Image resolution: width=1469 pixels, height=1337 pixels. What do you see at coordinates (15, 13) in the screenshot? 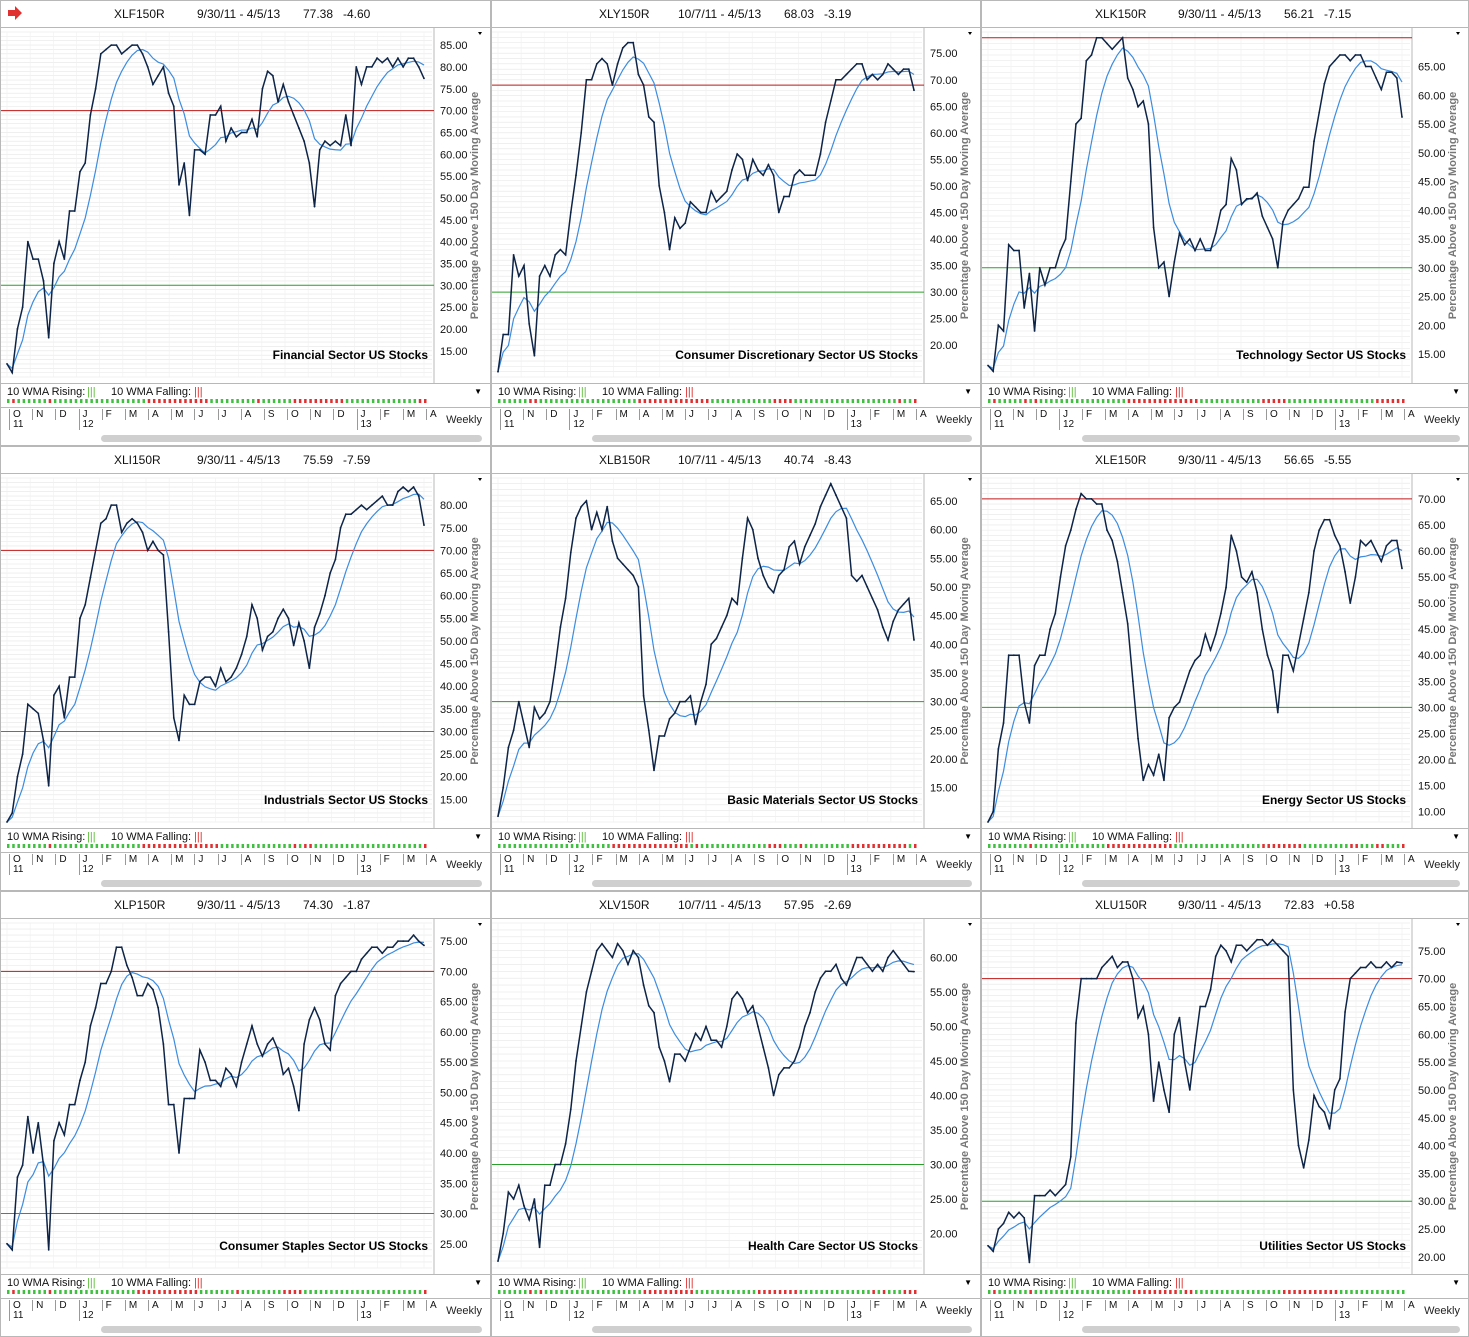
I see `red-arrow-icon` at bounding box center [15, 13].